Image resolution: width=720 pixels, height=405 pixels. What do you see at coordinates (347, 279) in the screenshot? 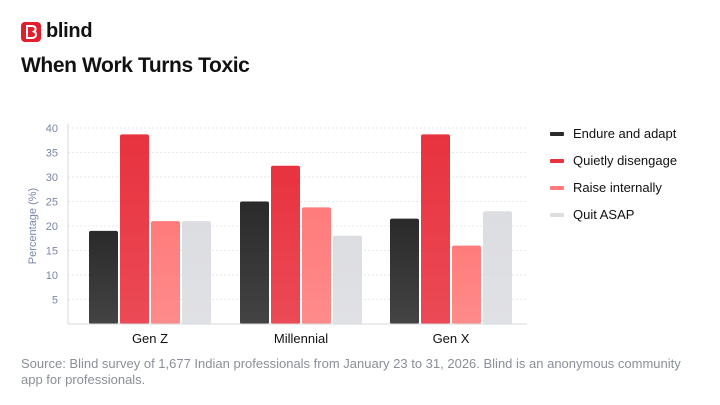
I see `bar-millennial-quit-asap` at bounding box center [347, 279].